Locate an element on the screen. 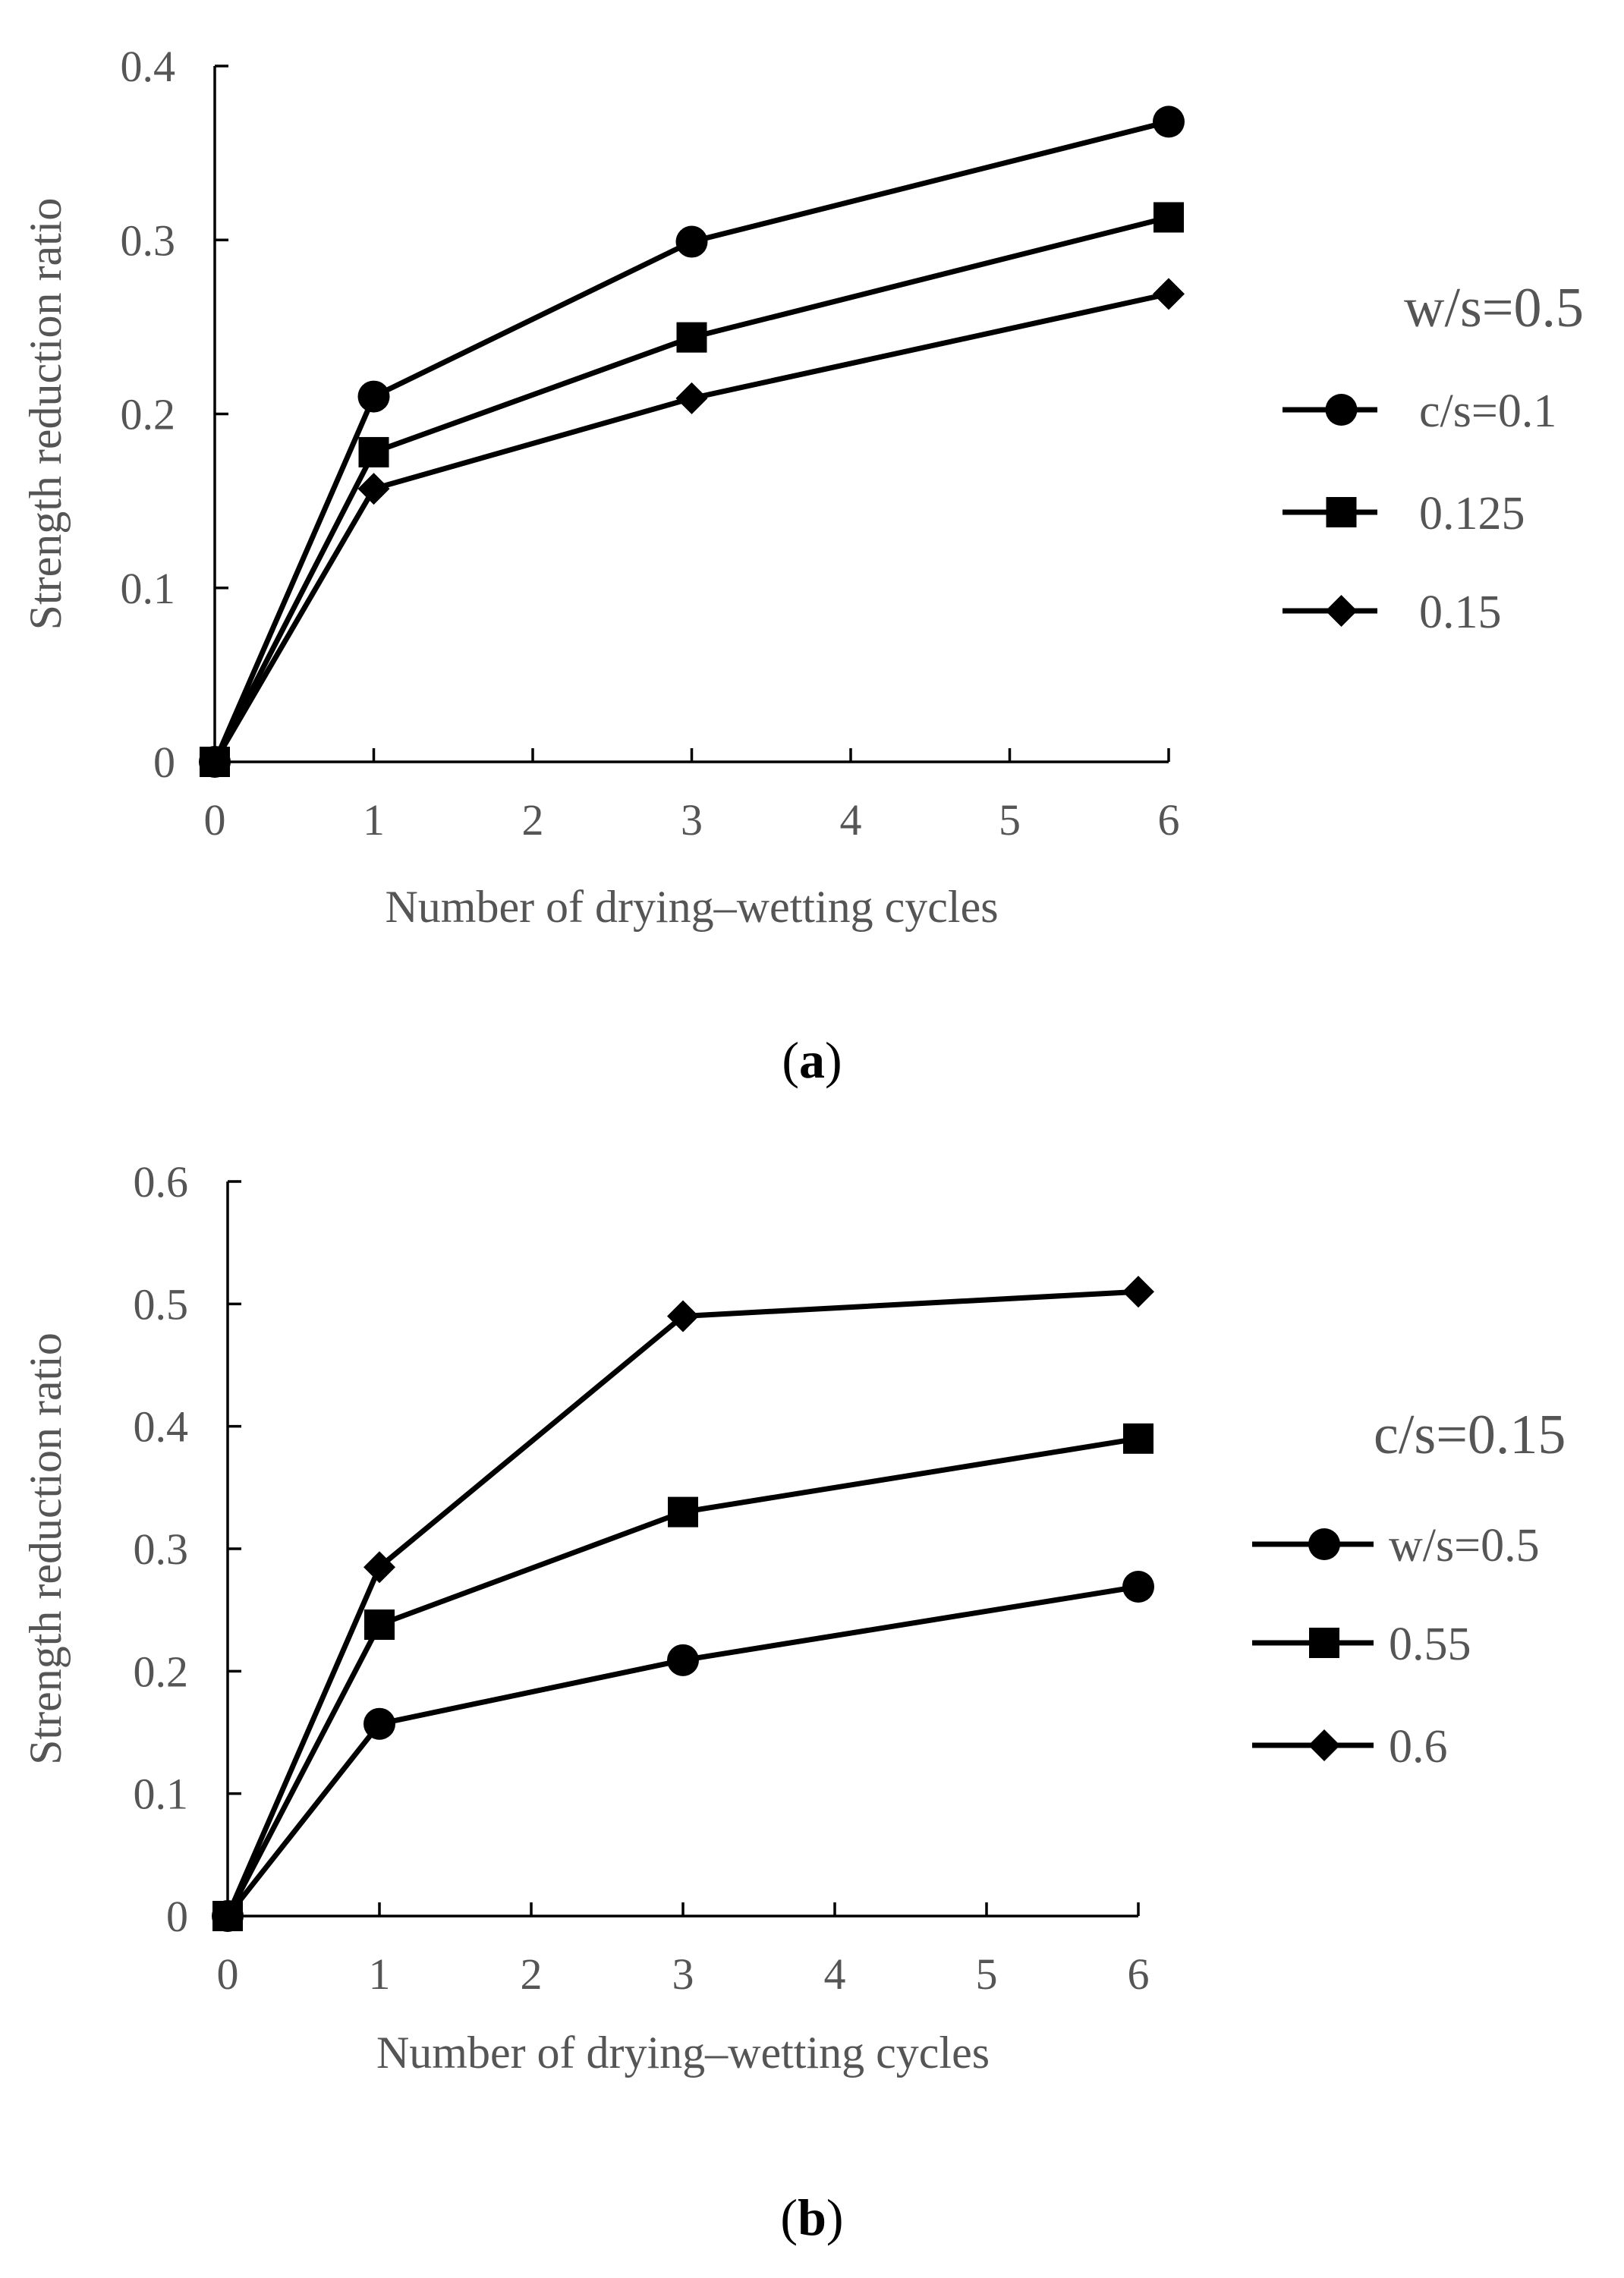 This screenshot has height=2278, width=1624. caption-letter: b is located at coordinates (812, 2217).